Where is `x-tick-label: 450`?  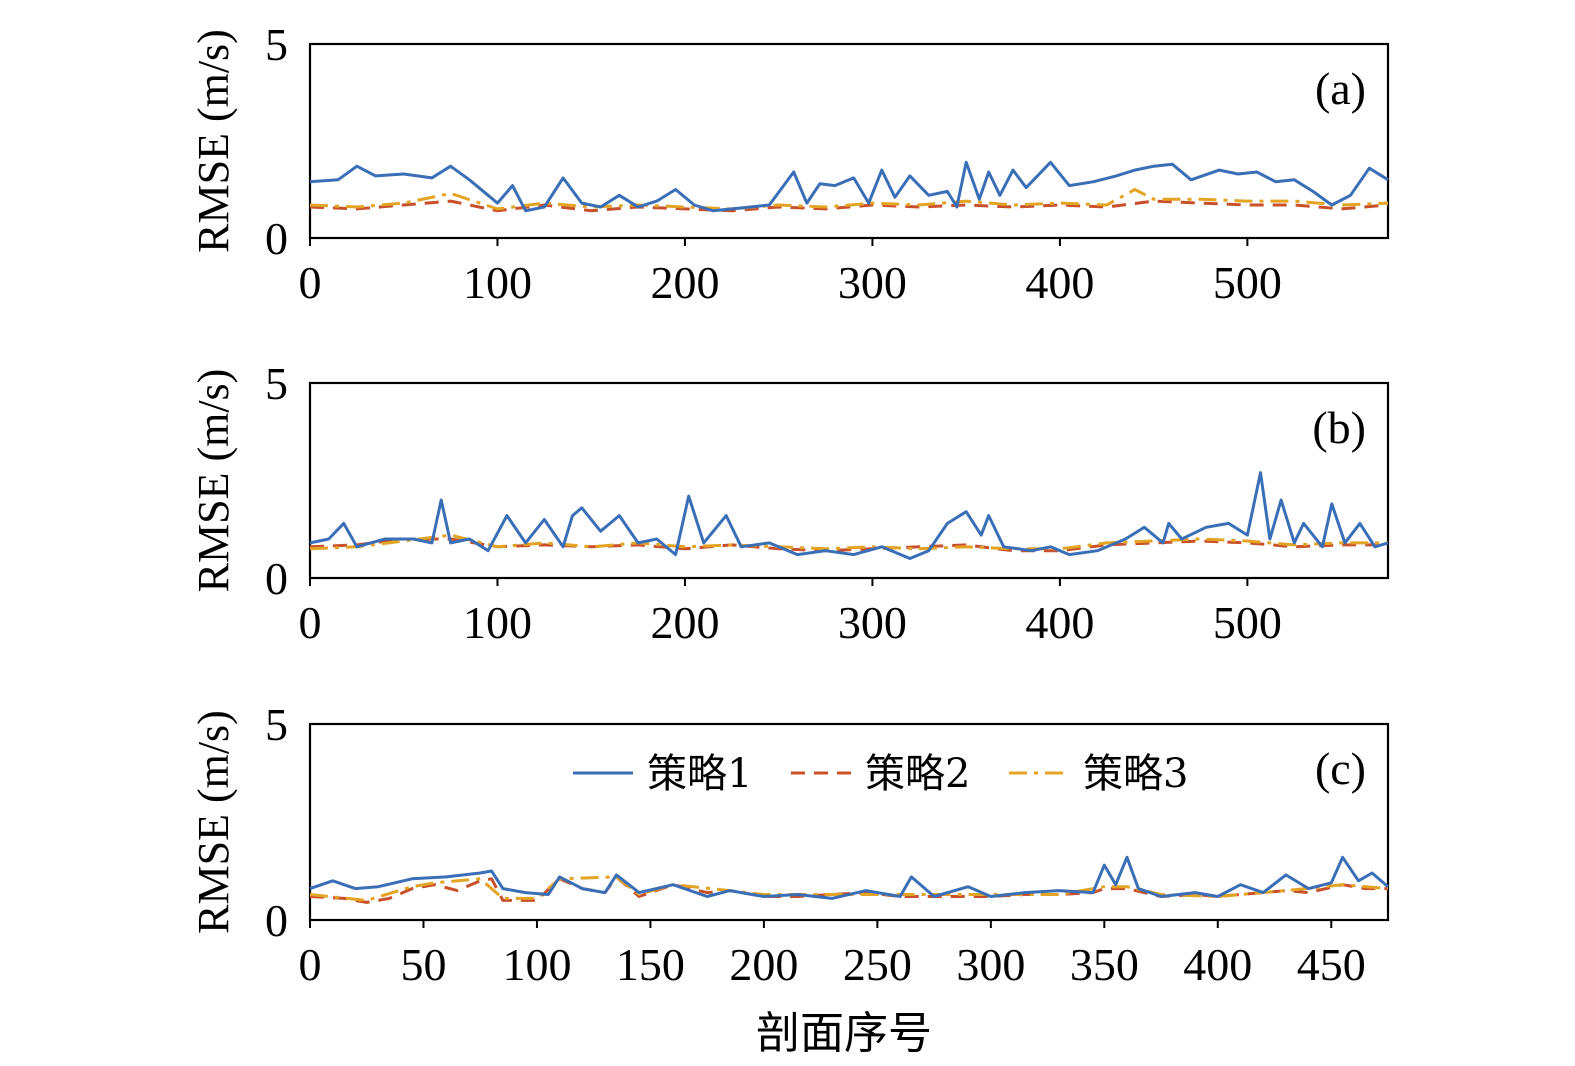 x-tick-label: 450 is located at coordinates (1331, 964).